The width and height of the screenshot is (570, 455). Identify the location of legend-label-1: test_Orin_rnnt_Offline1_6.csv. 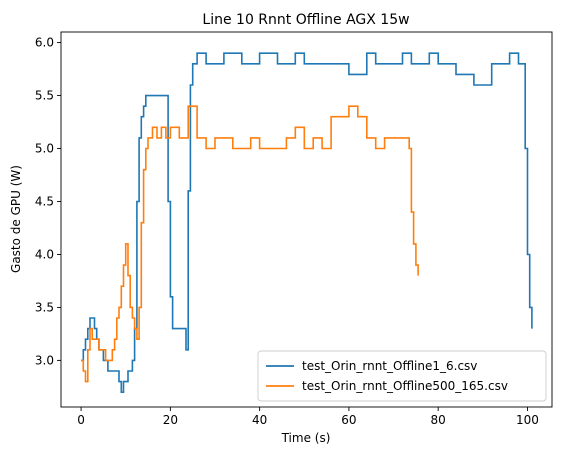
(389, 366).